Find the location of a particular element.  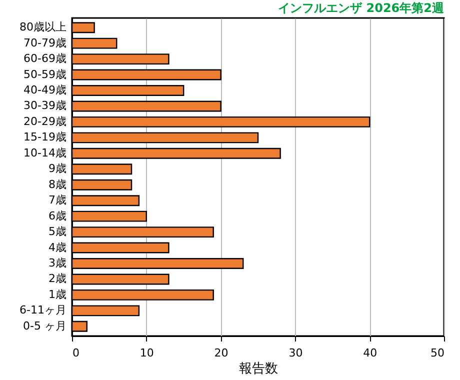

y-tick-label: 70-79歳 is located at coordinates (45, 43).